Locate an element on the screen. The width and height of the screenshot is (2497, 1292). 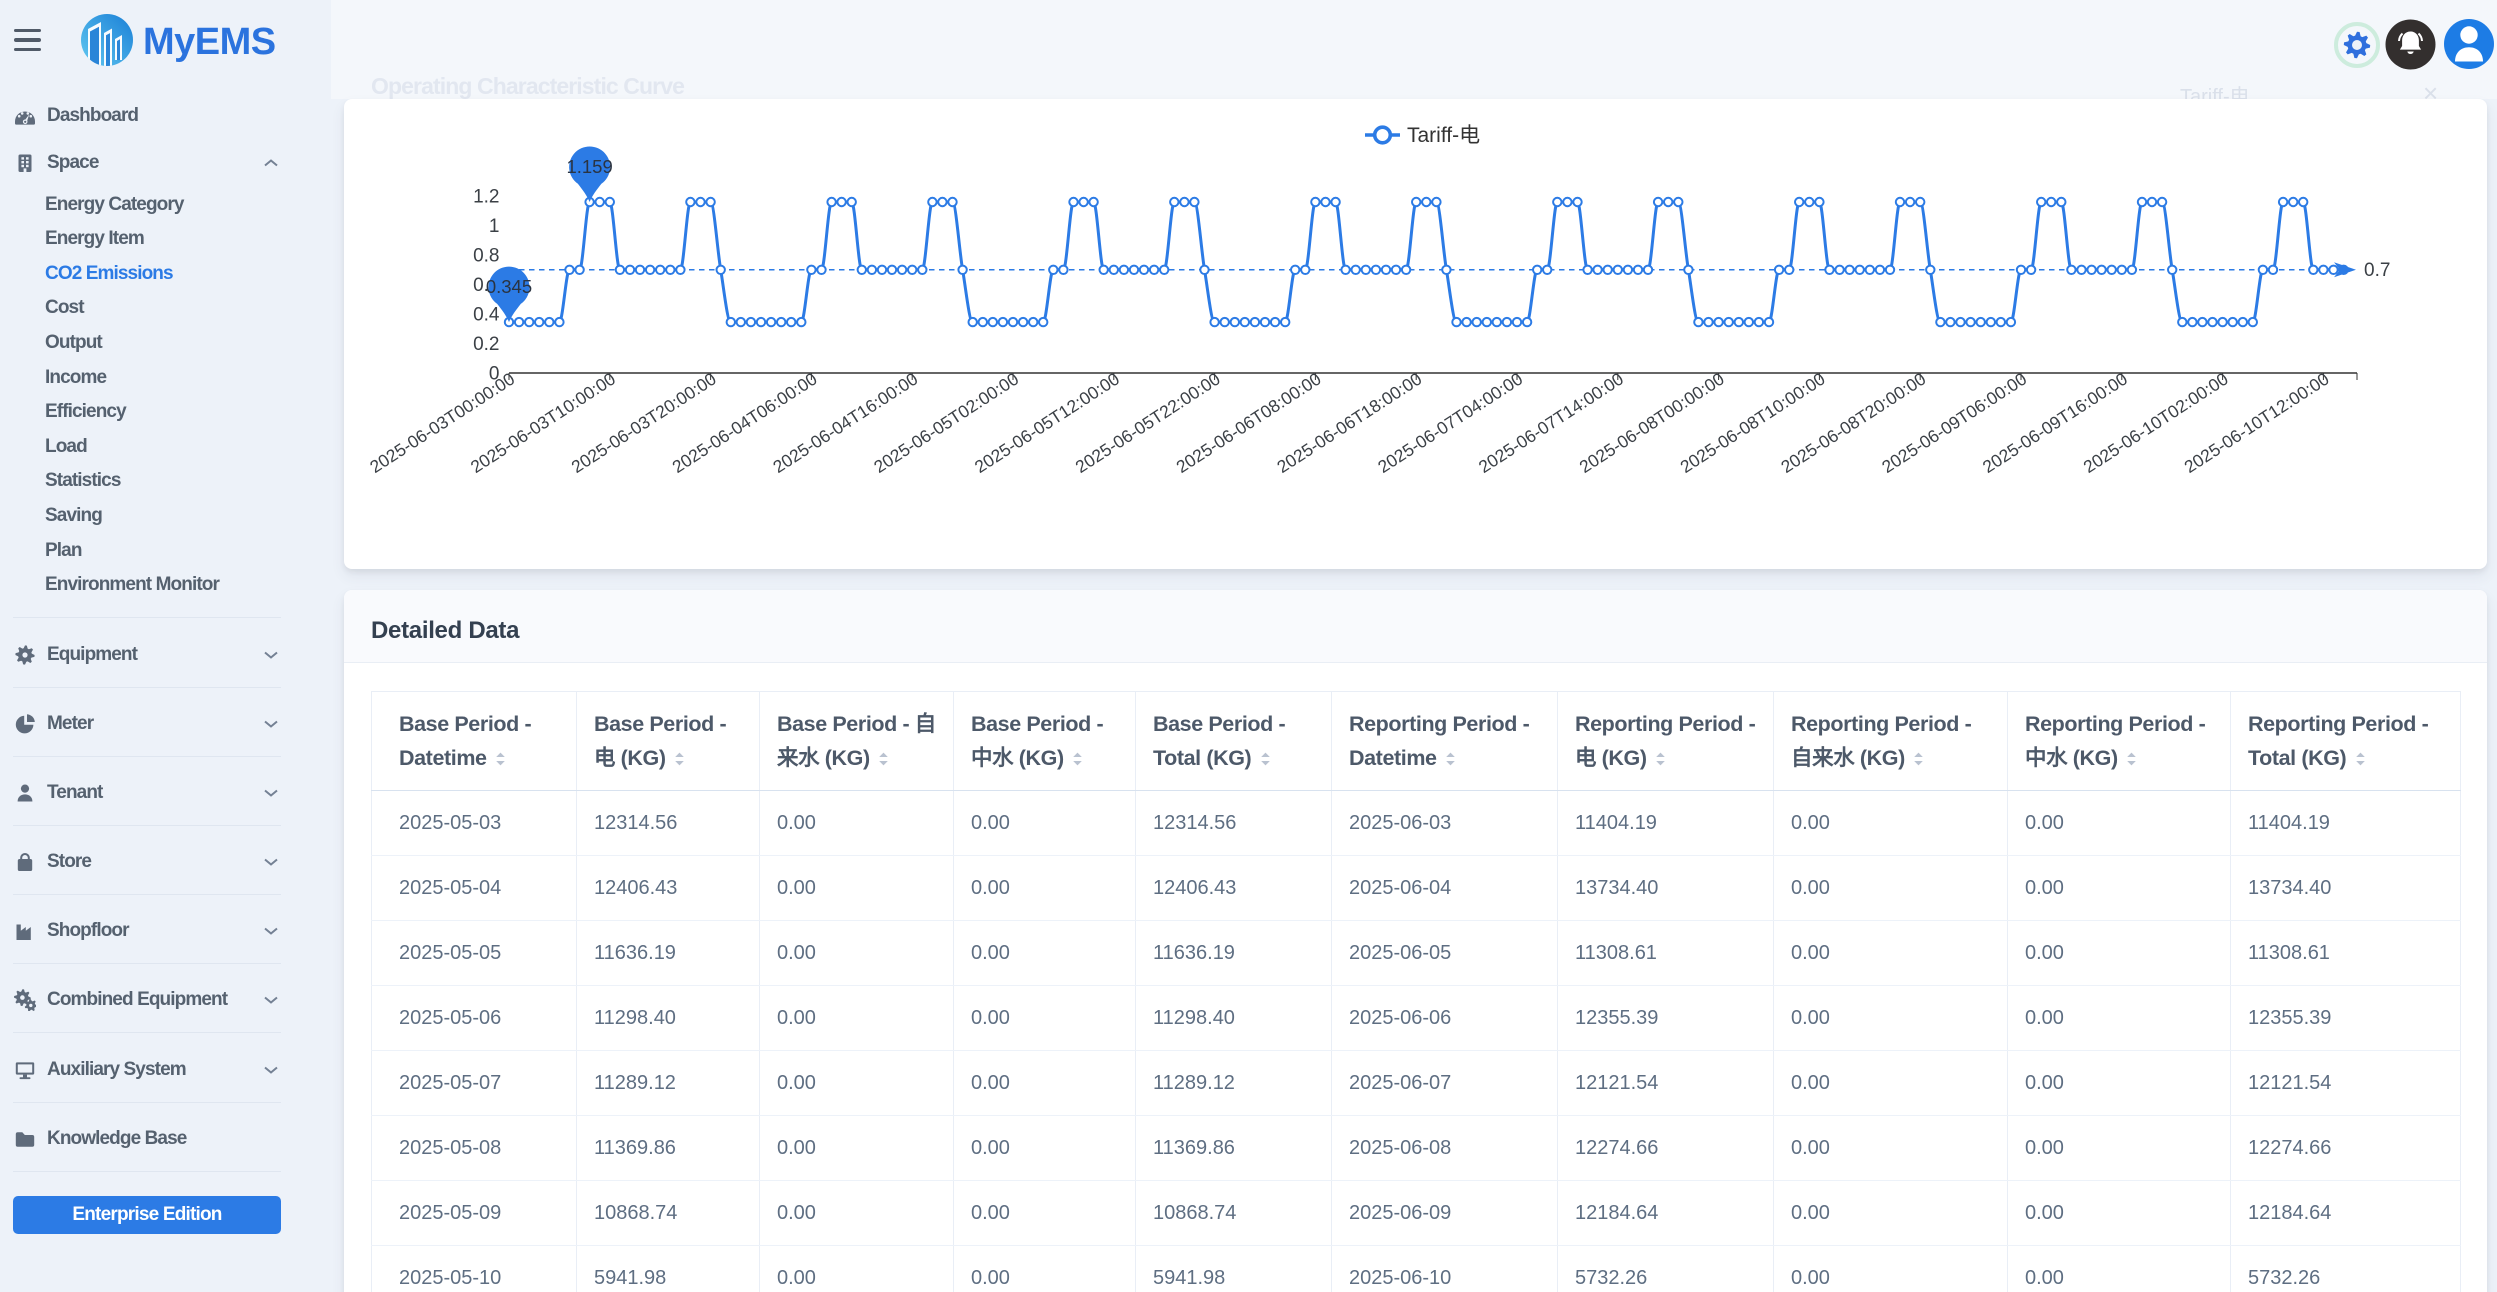
svg-text: 0.2 is located at coordinates (486, 344).